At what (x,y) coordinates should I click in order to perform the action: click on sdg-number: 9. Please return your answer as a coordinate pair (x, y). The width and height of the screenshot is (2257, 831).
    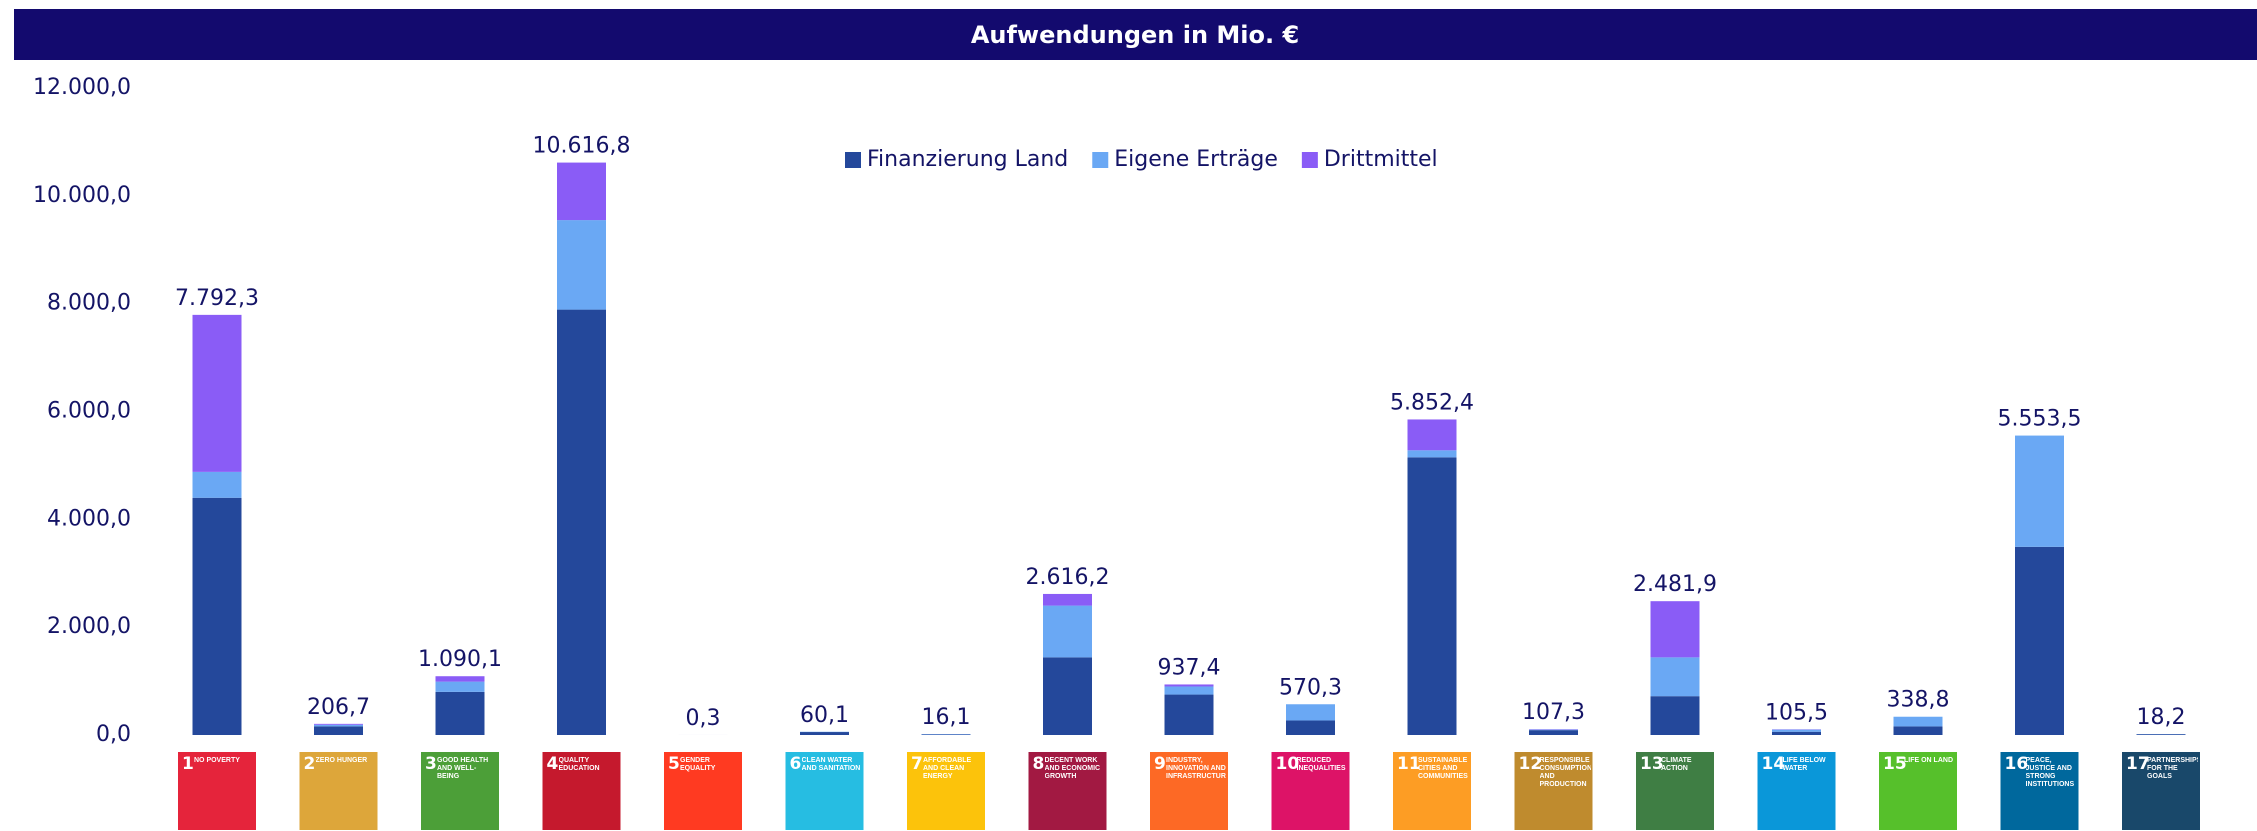
    Looking at the image, I should click on (1160, 764).